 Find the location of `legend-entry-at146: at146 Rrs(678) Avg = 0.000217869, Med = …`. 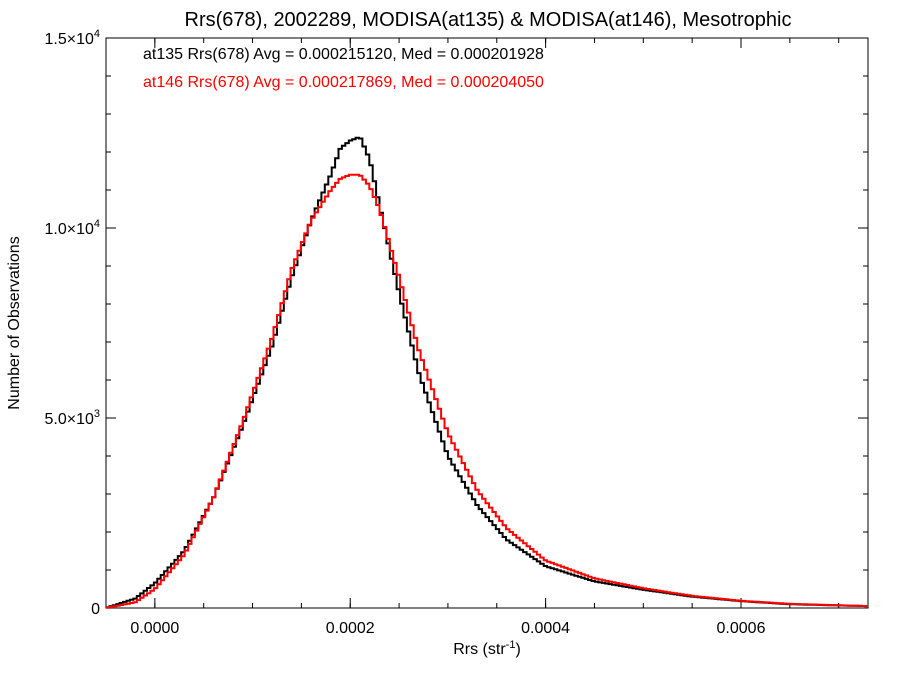

legend-entry-at146: at146 Rrs(678) Avg = 0.000217869, Med = … is located at coordinates (343, 82).